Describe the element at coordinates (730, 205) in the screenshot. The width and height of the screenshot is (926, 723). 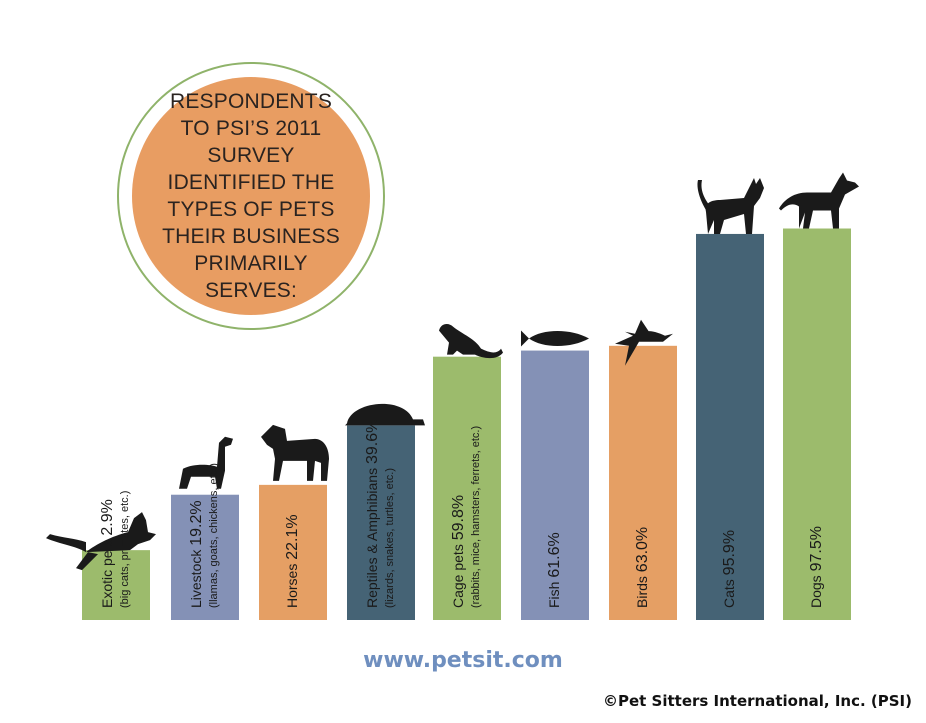
I see `cat-icon` at that location.